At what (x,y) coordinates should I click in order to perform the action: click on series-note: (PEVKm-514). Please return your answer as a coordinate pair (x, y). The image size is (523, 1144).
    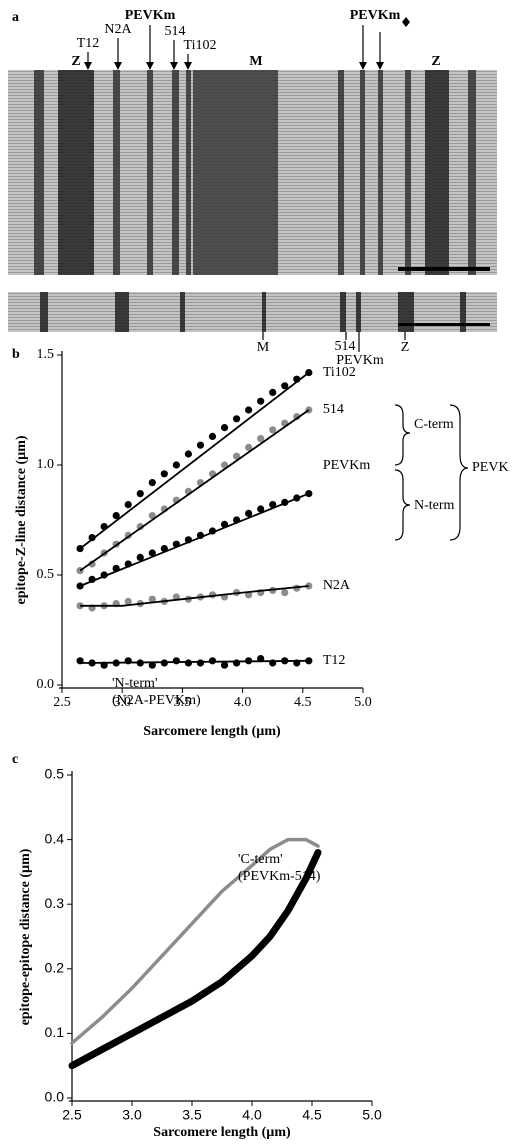
    Looking at the image, I should click on (279, 876).